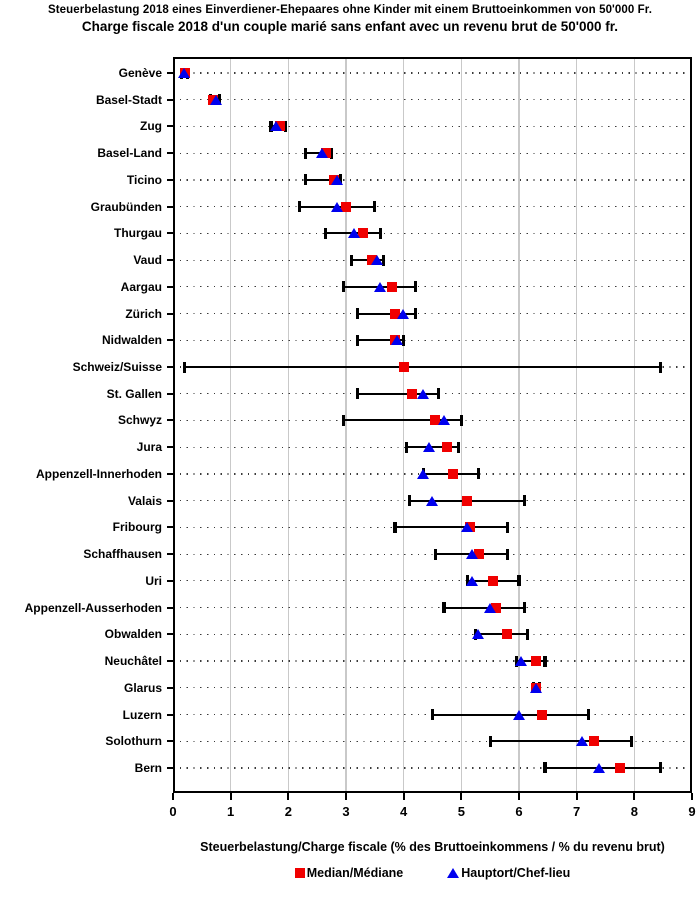 Image resolution: width=700 pixels, height=900 pixels. I want to click on y-axis-label: Uri, so click(153, 580).